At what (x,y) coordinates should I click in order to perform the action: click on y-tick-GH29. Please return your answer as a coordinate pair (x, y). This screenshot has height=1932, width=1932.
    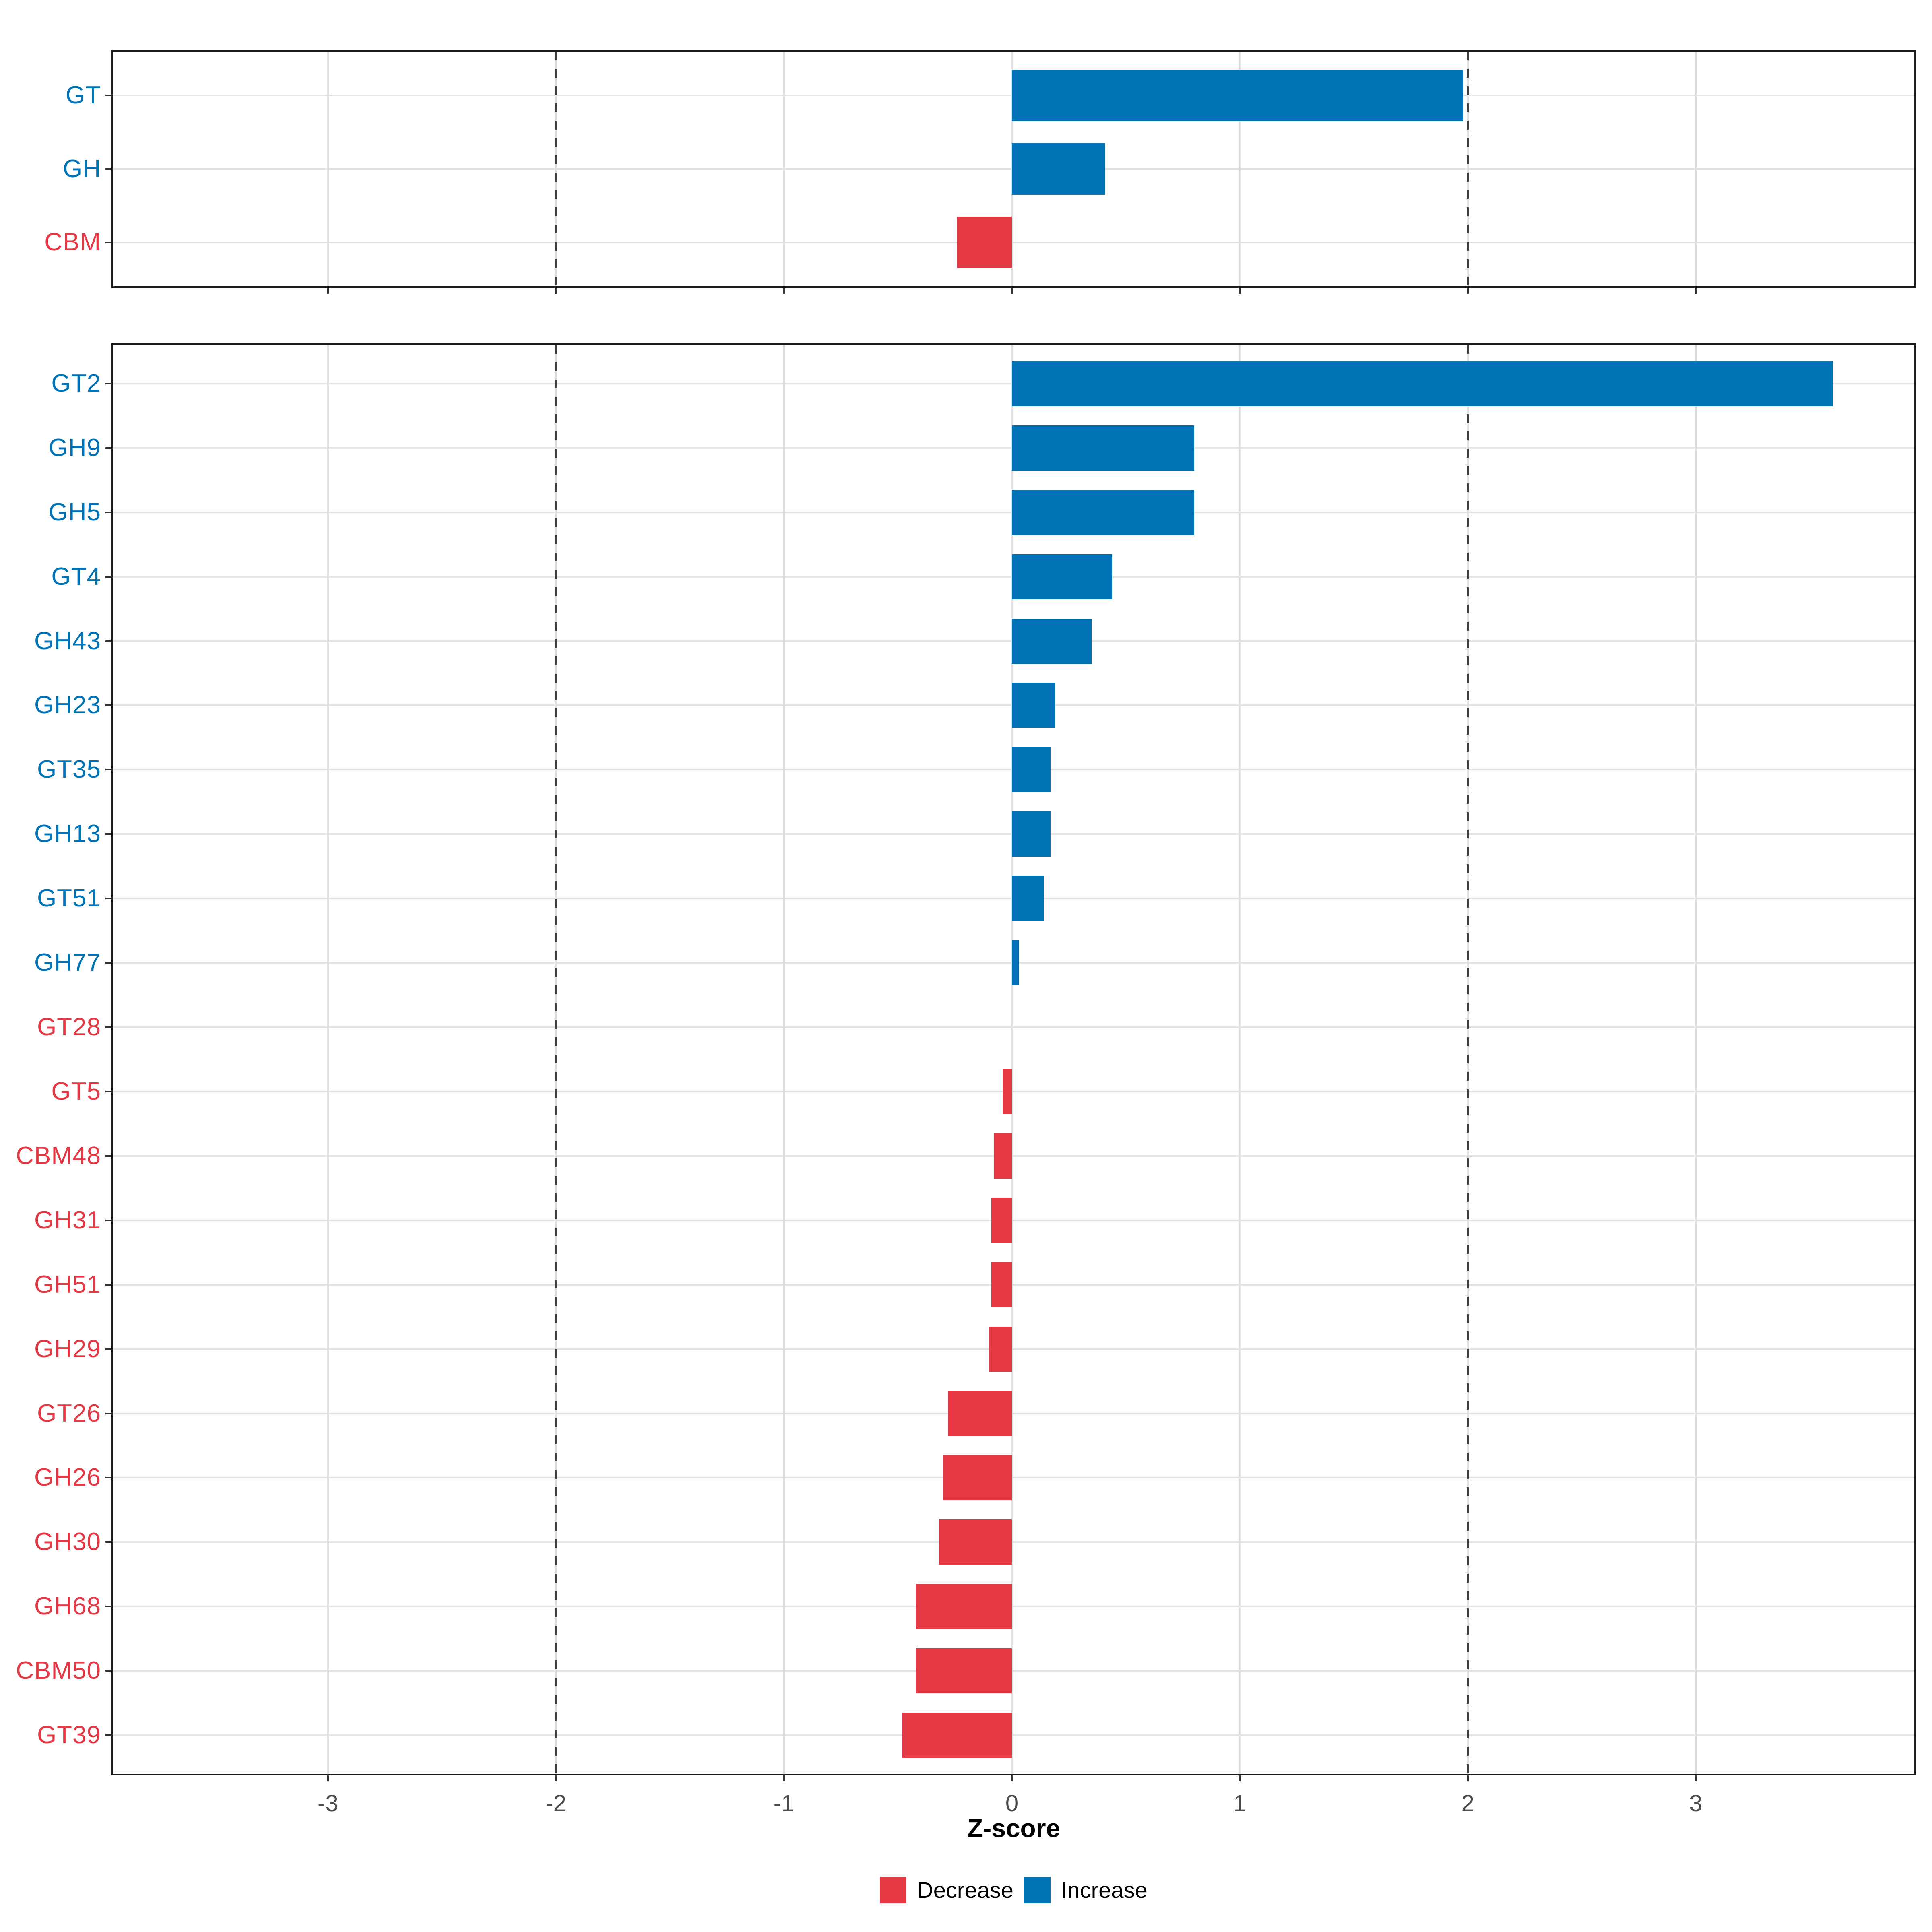
    Looking at the image, I should click on (108, 1349).